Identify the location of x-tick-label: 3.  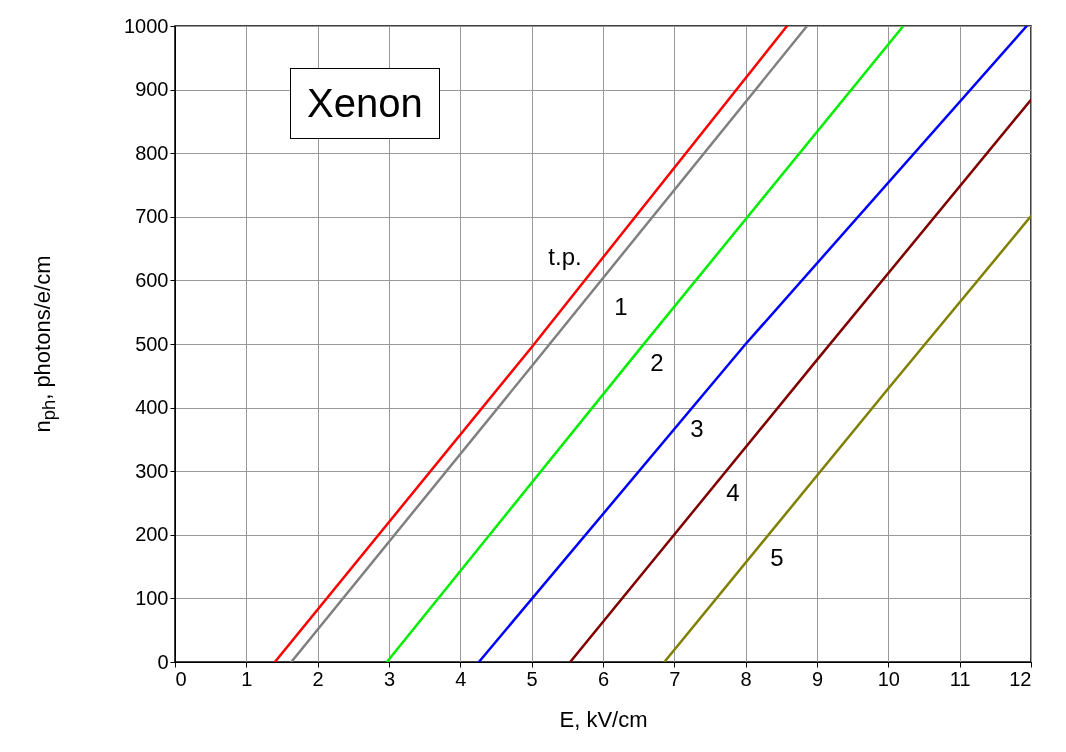
(389, 678).